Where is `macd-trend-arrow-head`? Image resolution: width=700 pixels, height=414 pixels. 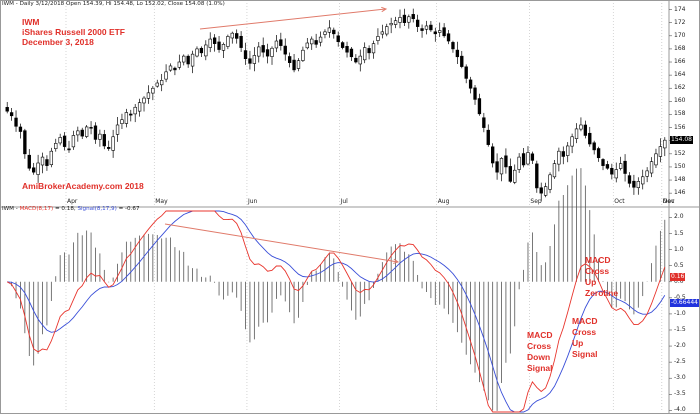
macd-trend-arrow-head is located at coordinates (396, 261).